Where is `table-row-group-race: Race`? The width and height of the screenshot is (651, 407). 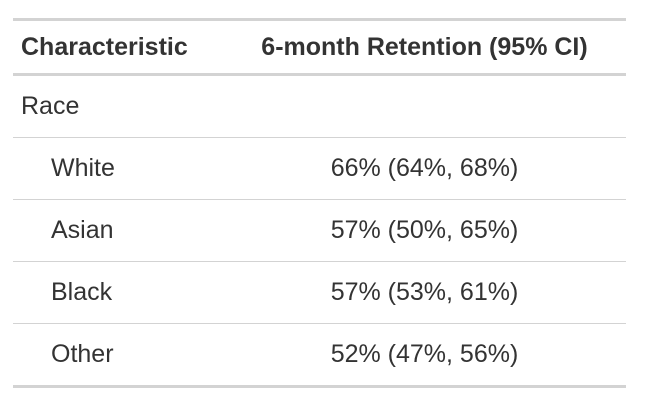 table-row-group-race: Race is located at coordinates (319, 106).